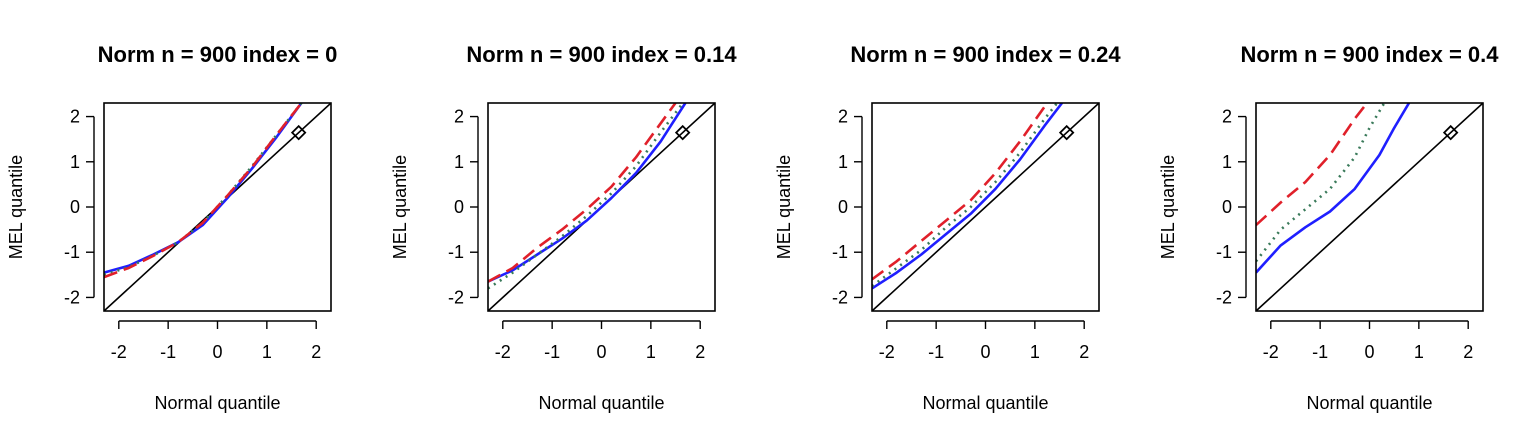 The height and width of the screenshot is (441, 1536). Describe the element at coordinates (985, 54) in the screenshot. I see `chart-title: Norm n = 900 index = 0.24` at that location.